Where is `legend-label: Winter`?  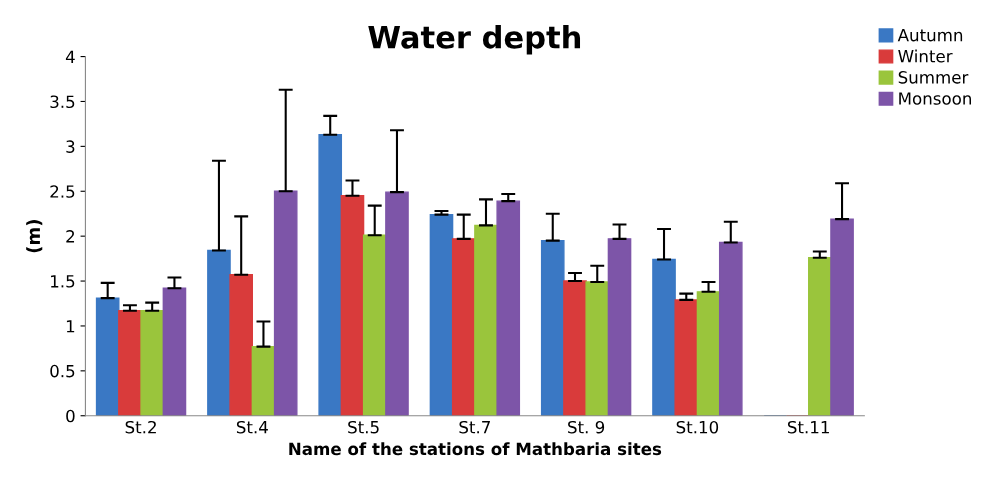
legend-label: Winter is located at coordinates (925, 56).